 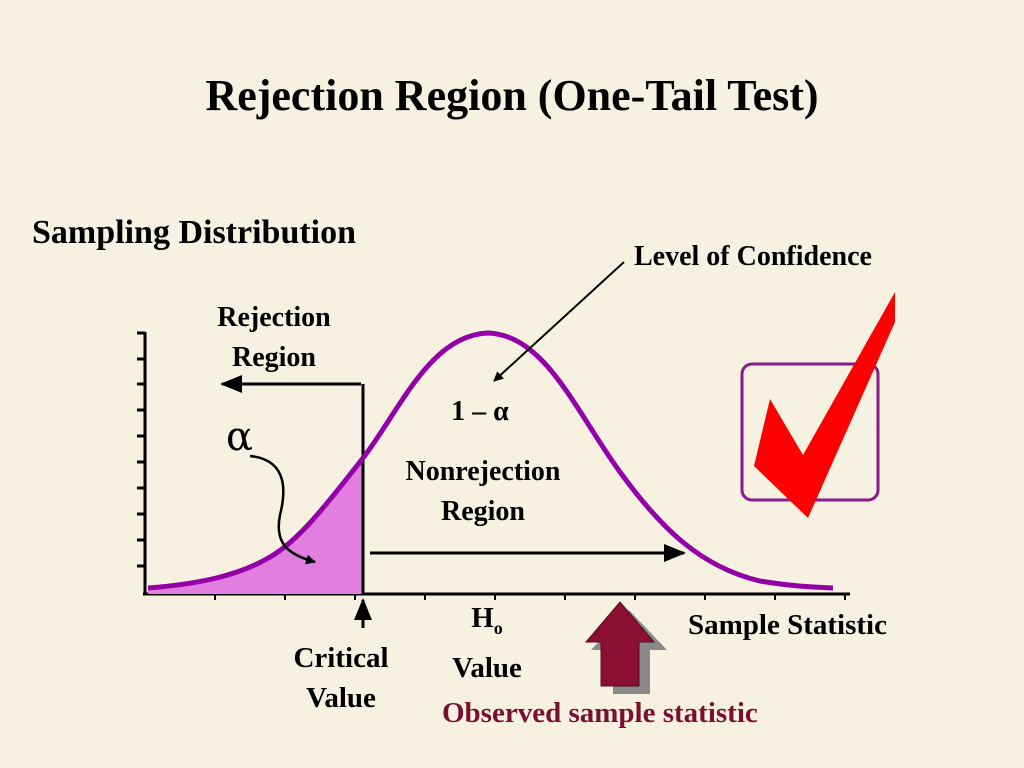 I want to click on h0-symbol: Ho, so click(x=487, y=623).